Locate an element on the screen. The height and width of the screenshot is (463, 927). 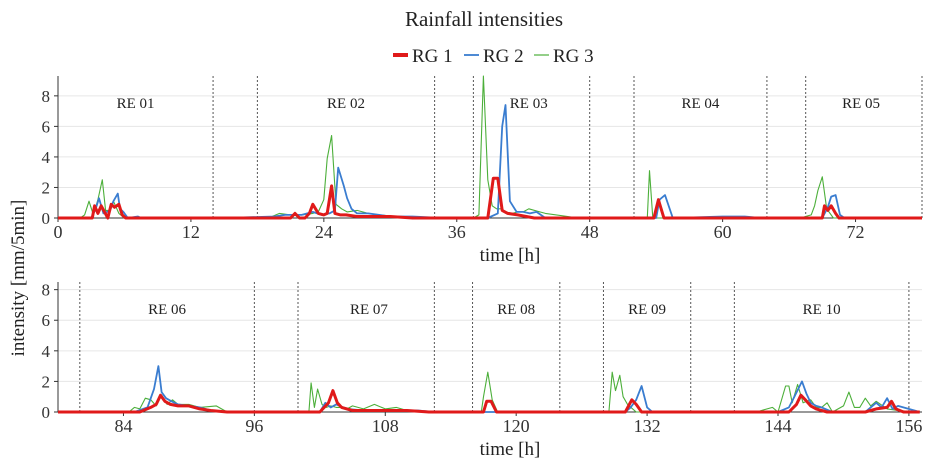
x-tick-label: 120 is located at coordinates (516, 426).